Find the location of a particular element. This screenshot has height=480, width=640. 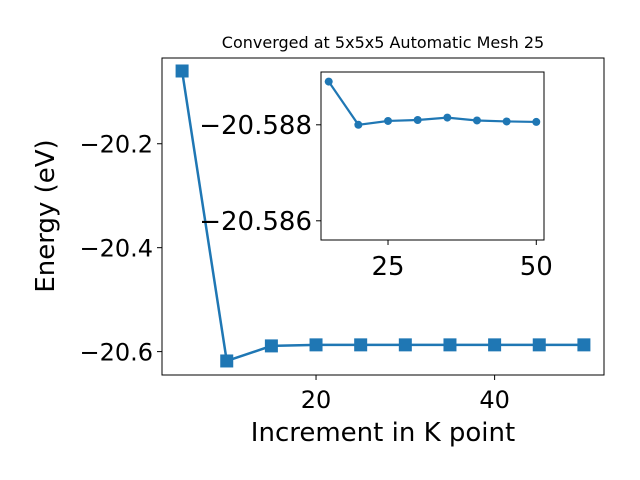

x-axis-label: Increment in K point is located at coordinates (383, 433).